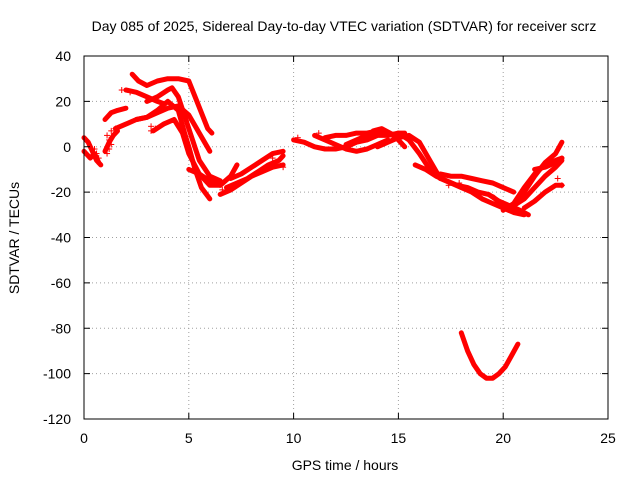  What do you see at coordinates (399, 438) in the screenshot?
I see `x-tick-label: 15` at bounding box center [399, 438].